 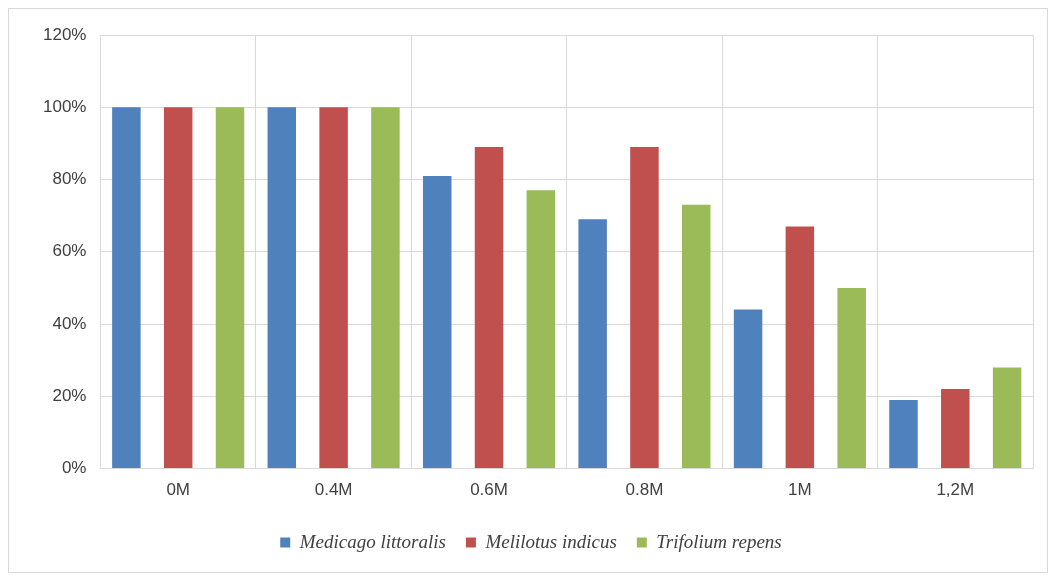 I want to click on x-tick-label: 0.4M, so click(x=333, y=490).